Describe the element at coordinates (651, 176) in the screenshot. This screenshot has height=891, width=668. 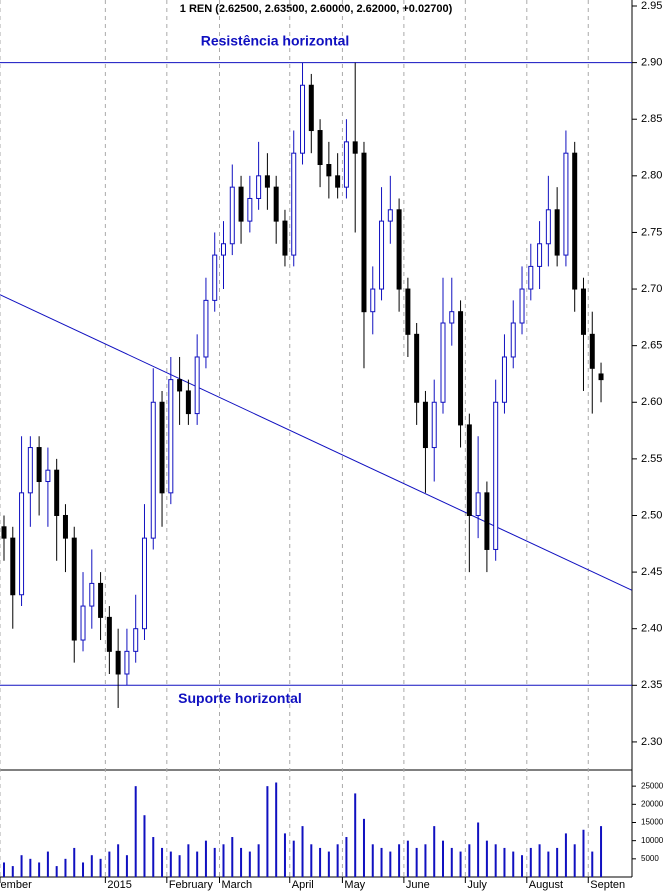
I see `y-tick-label: 2.80` at that location.